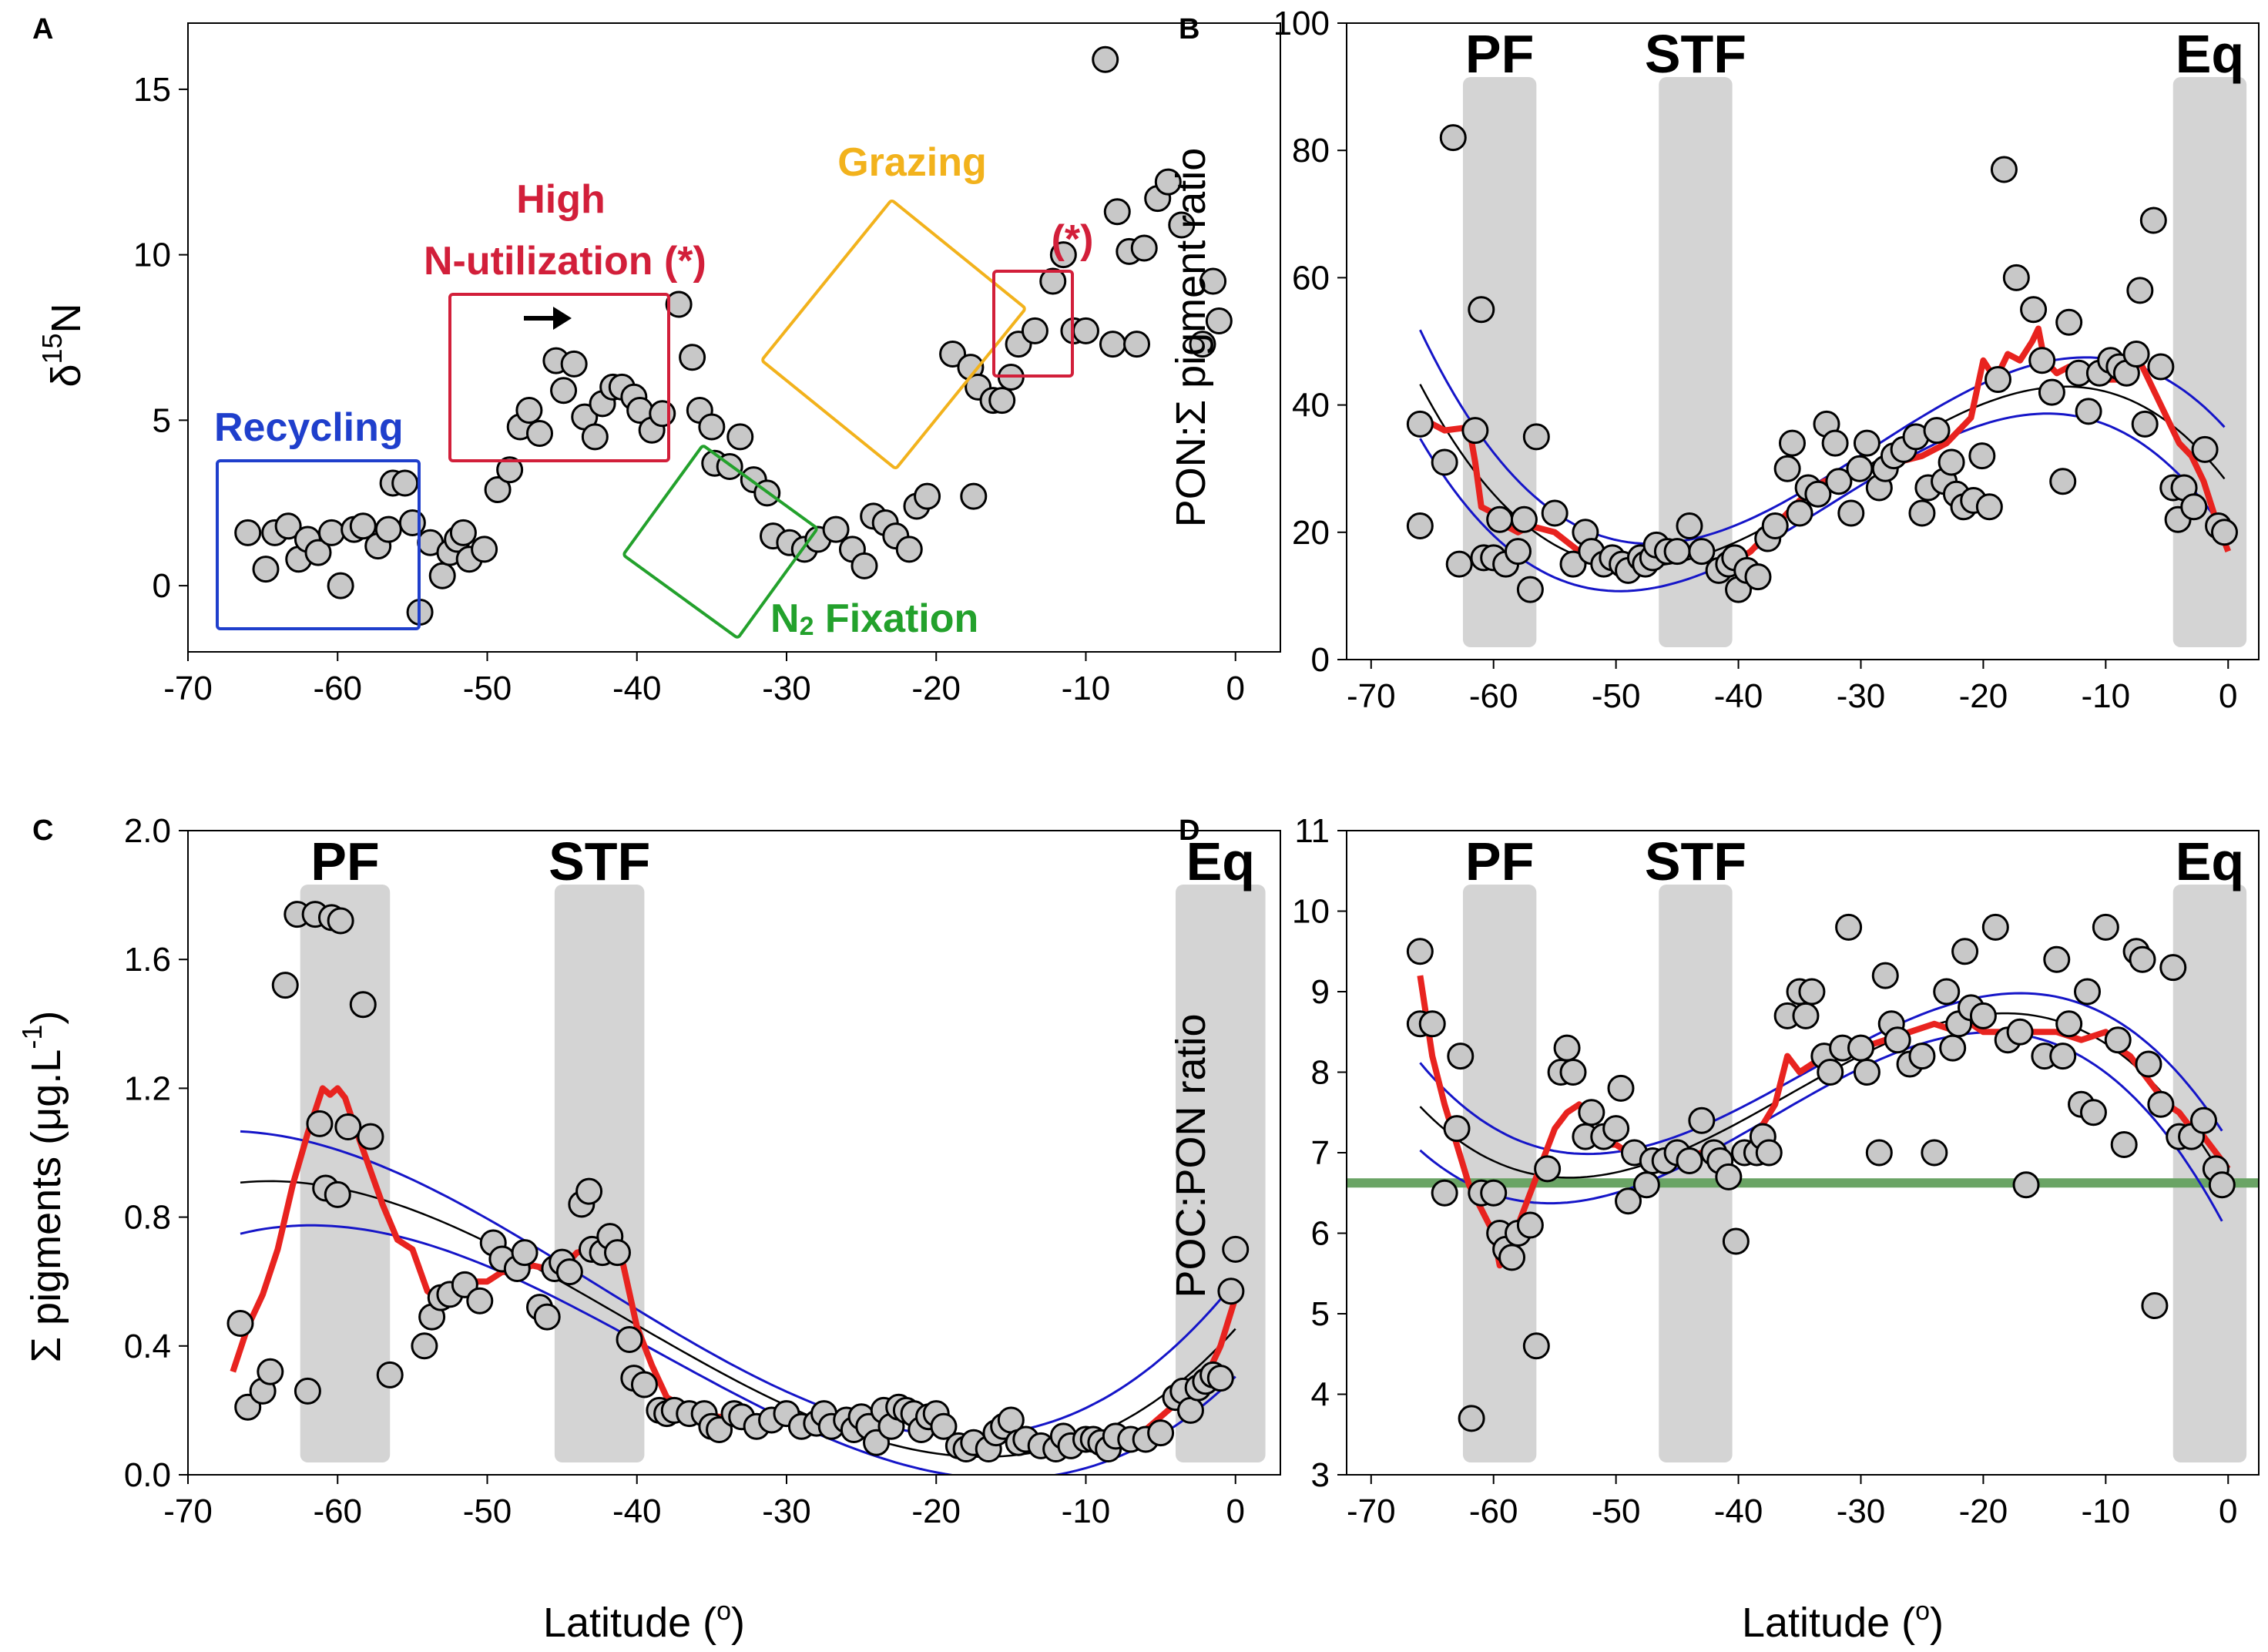 This screenshot has width=2268, height=1652. What do you see at coordinates (147, 1346) in the screenshot?
I see `y-tick-label: 0.4` at bounding box center [147, 1346].